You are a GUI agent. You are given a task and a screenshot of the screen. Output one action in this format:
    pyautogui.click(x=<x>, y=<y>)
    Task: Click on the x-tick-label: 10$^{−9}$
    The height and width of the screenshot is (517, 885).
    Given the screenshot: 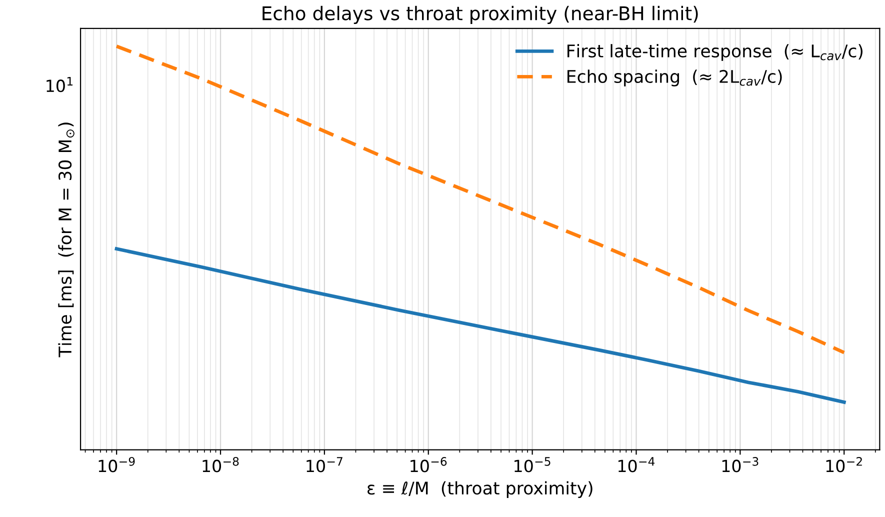 What is the action you would take?
    pyautogui.click(x=116, y=464)
    